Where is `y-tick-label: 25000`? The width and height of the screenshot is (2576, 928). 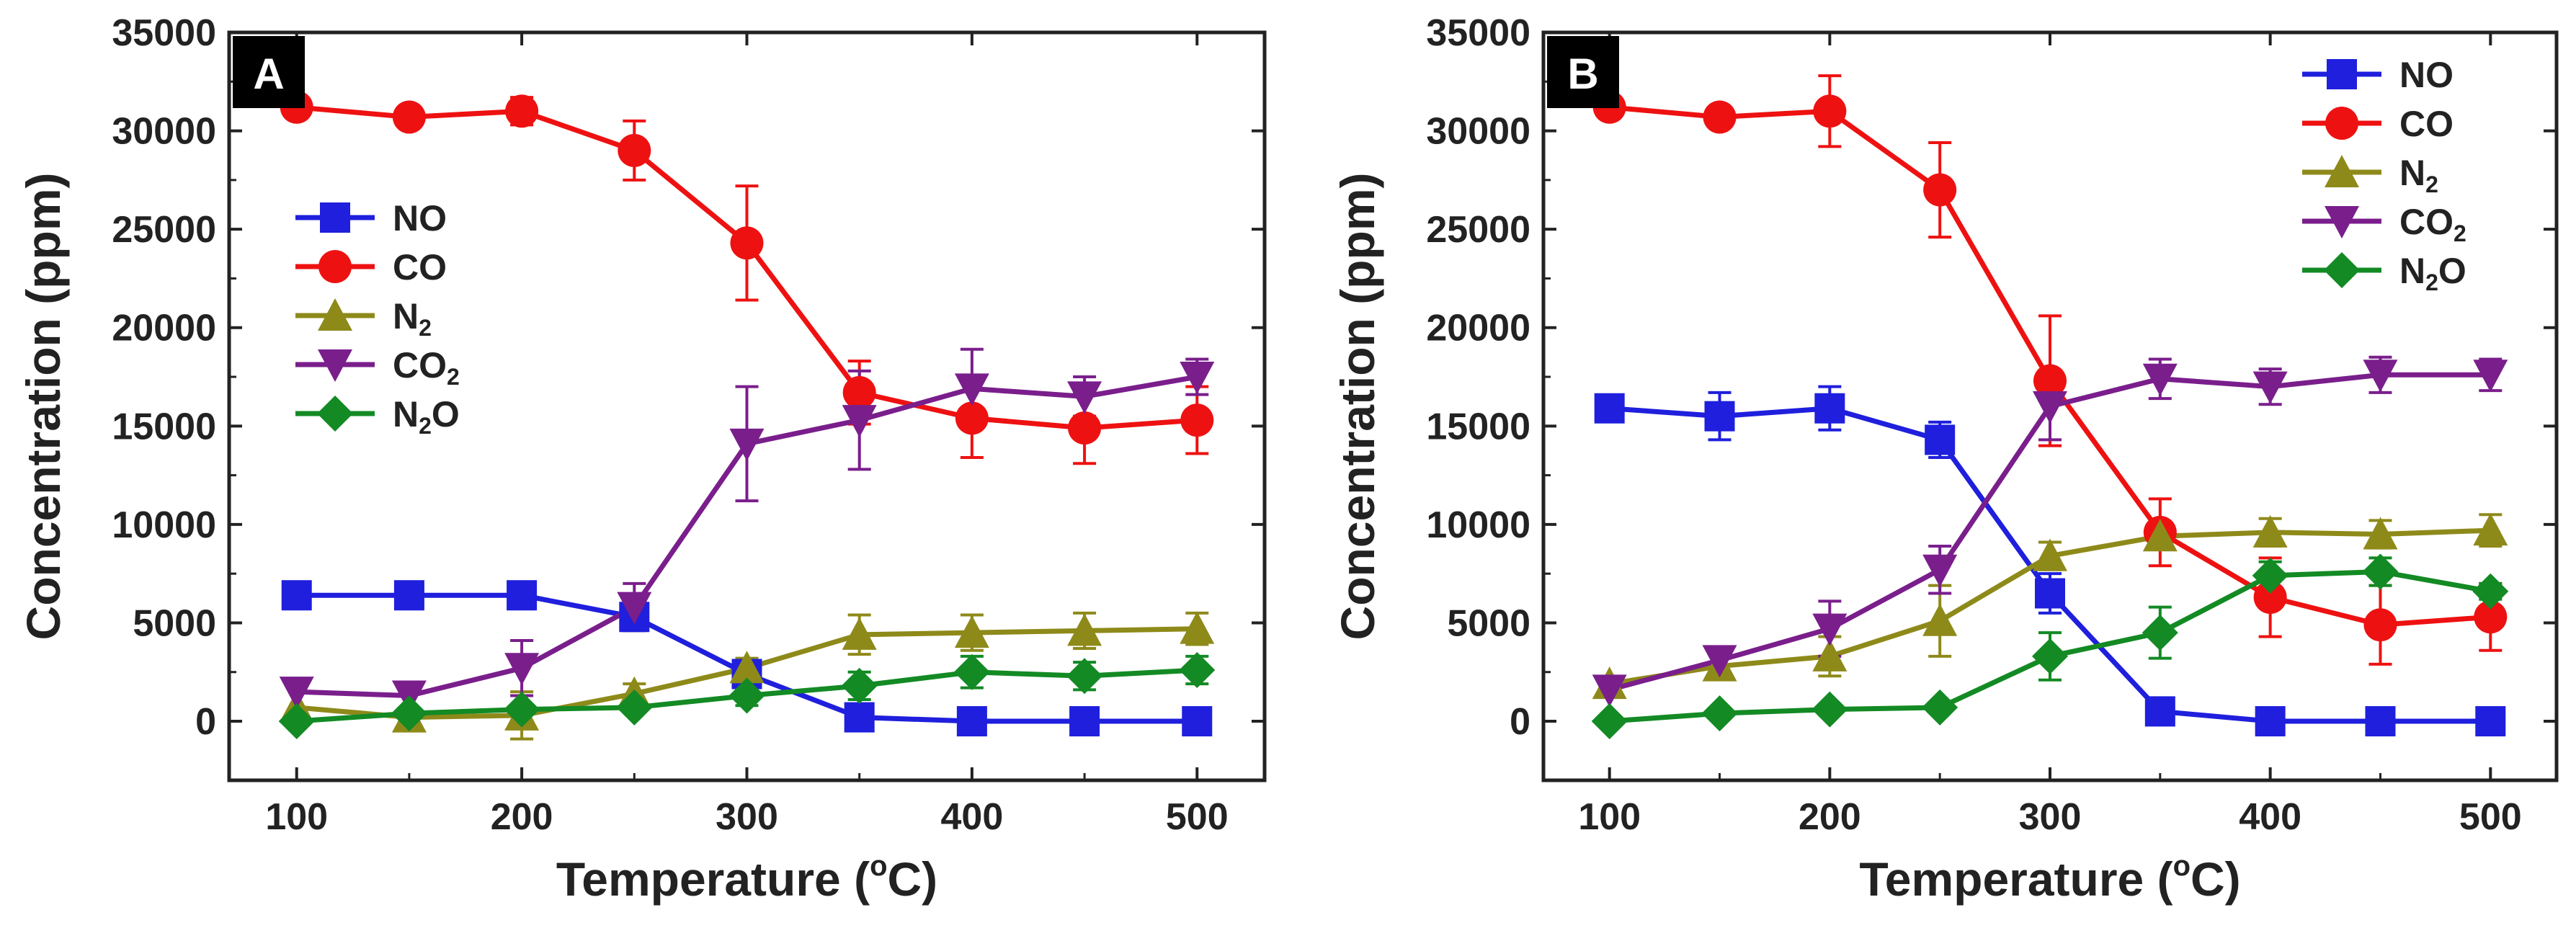
y-tick-label: 25000 is located at coordinates (164, 230).